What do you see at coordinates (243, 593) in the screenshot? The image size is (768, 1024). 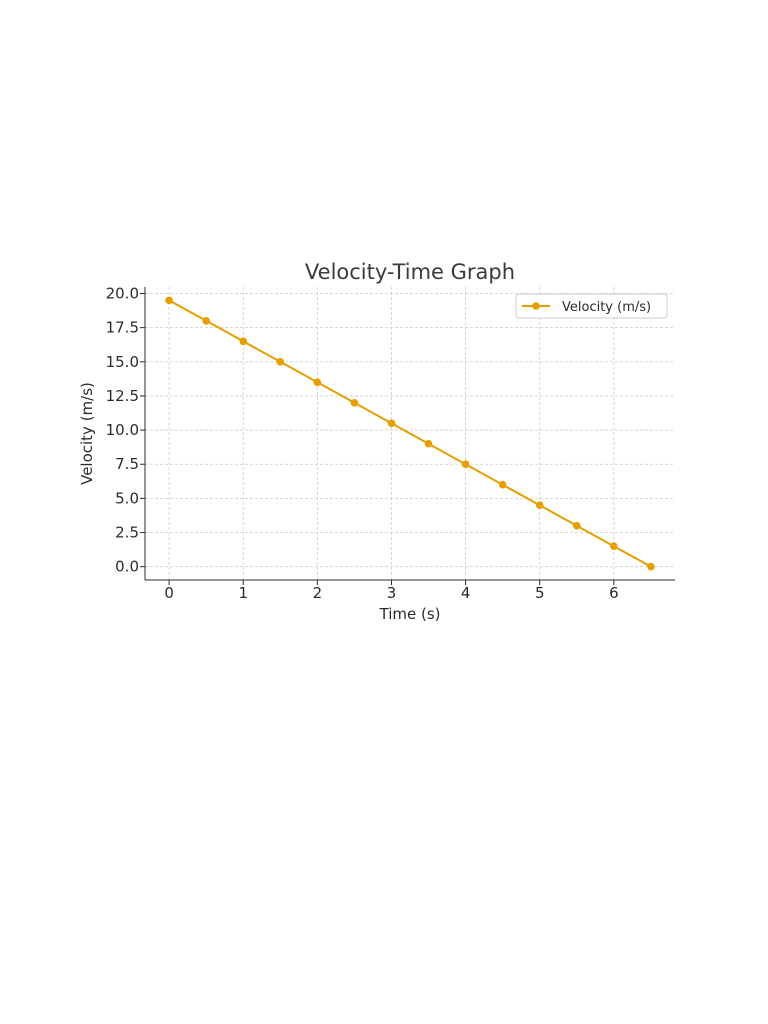 I see `x-tick-label: 1` at bounding box center [243, 593].